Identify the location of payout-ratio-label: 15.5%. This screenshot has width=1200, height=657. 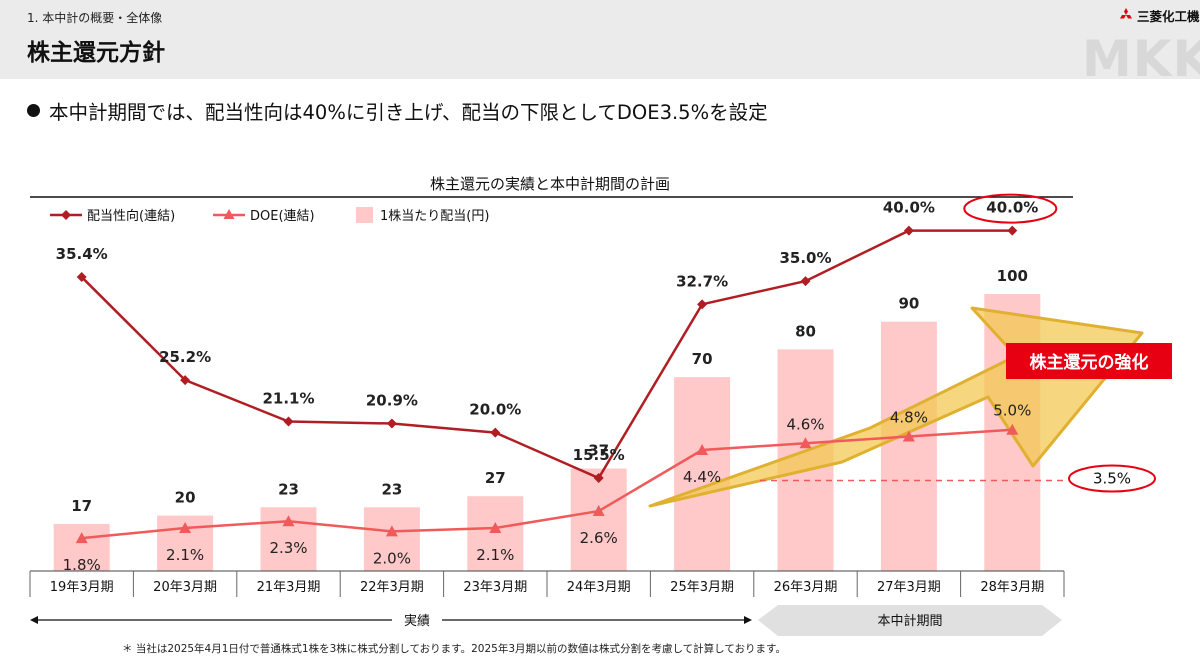
(599, 455).